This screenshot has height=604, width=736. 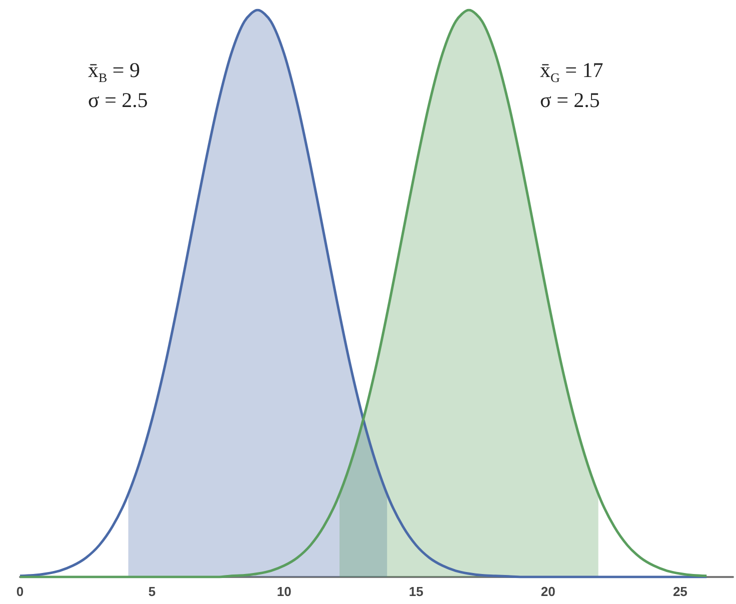 I want to click on x-tick-label: 10, so click(x=284, y=591).